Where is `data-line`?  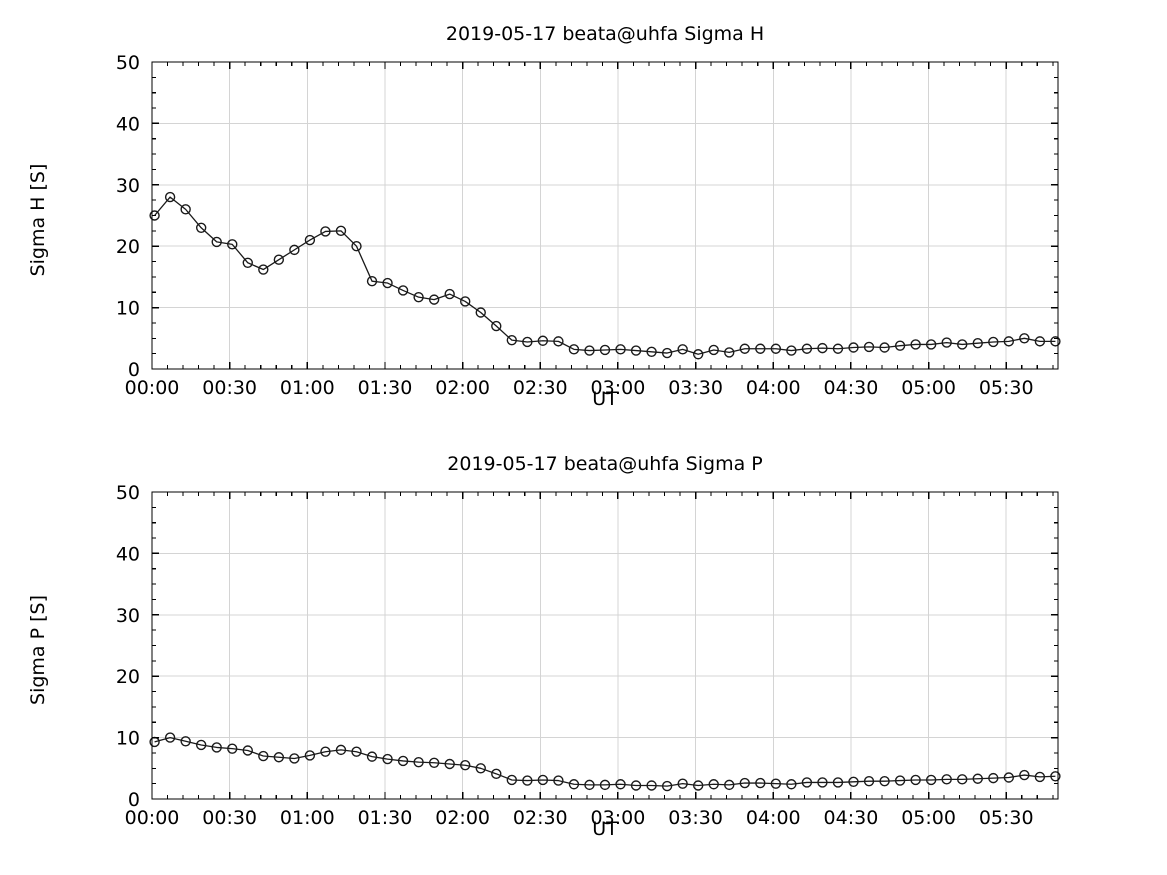 data-line is located at coordinates (605, 275).